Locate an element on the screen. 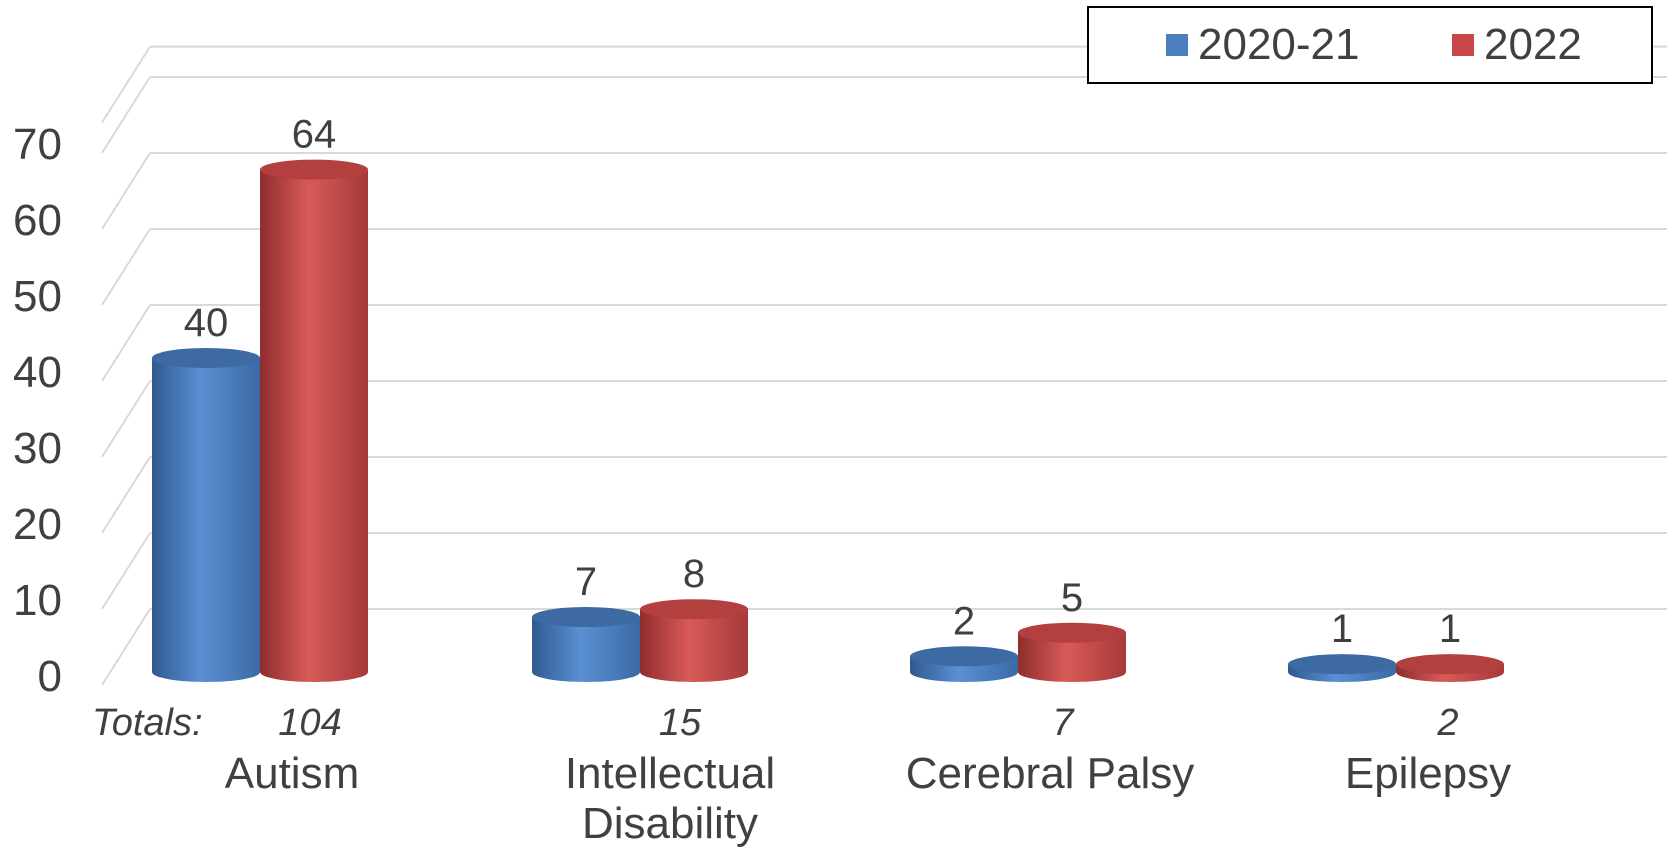 The height and width of the screenshot is (850, 1667). y-tick-label: 50 is located at coordinates (37, 296).